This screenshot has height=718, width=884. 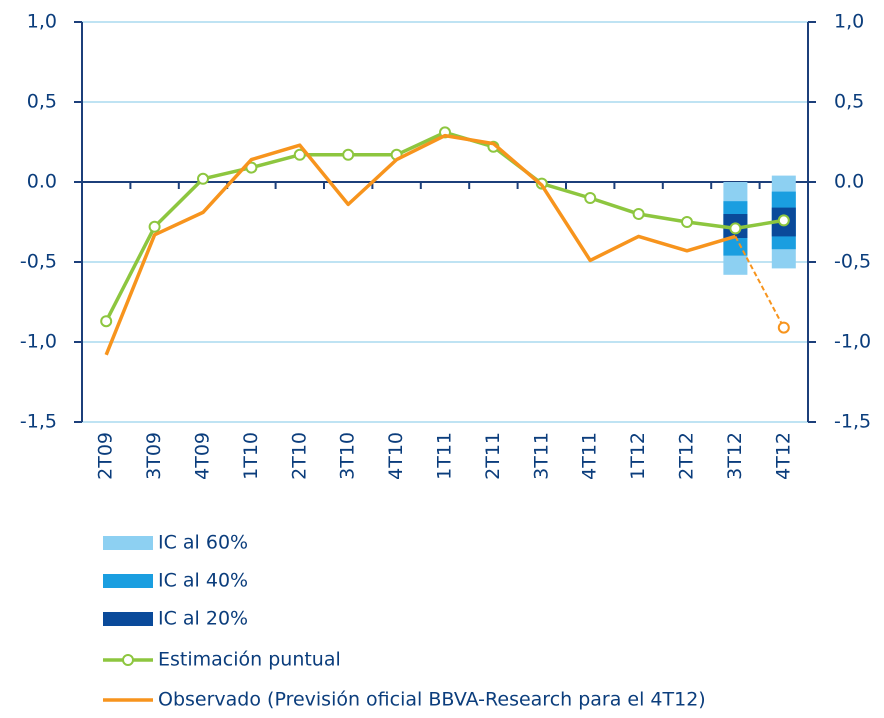 What do you see at coordinates (849, 182) in the screenshot?
I see `y2-tick-label: 0.0` at bounding box center [849, 182].